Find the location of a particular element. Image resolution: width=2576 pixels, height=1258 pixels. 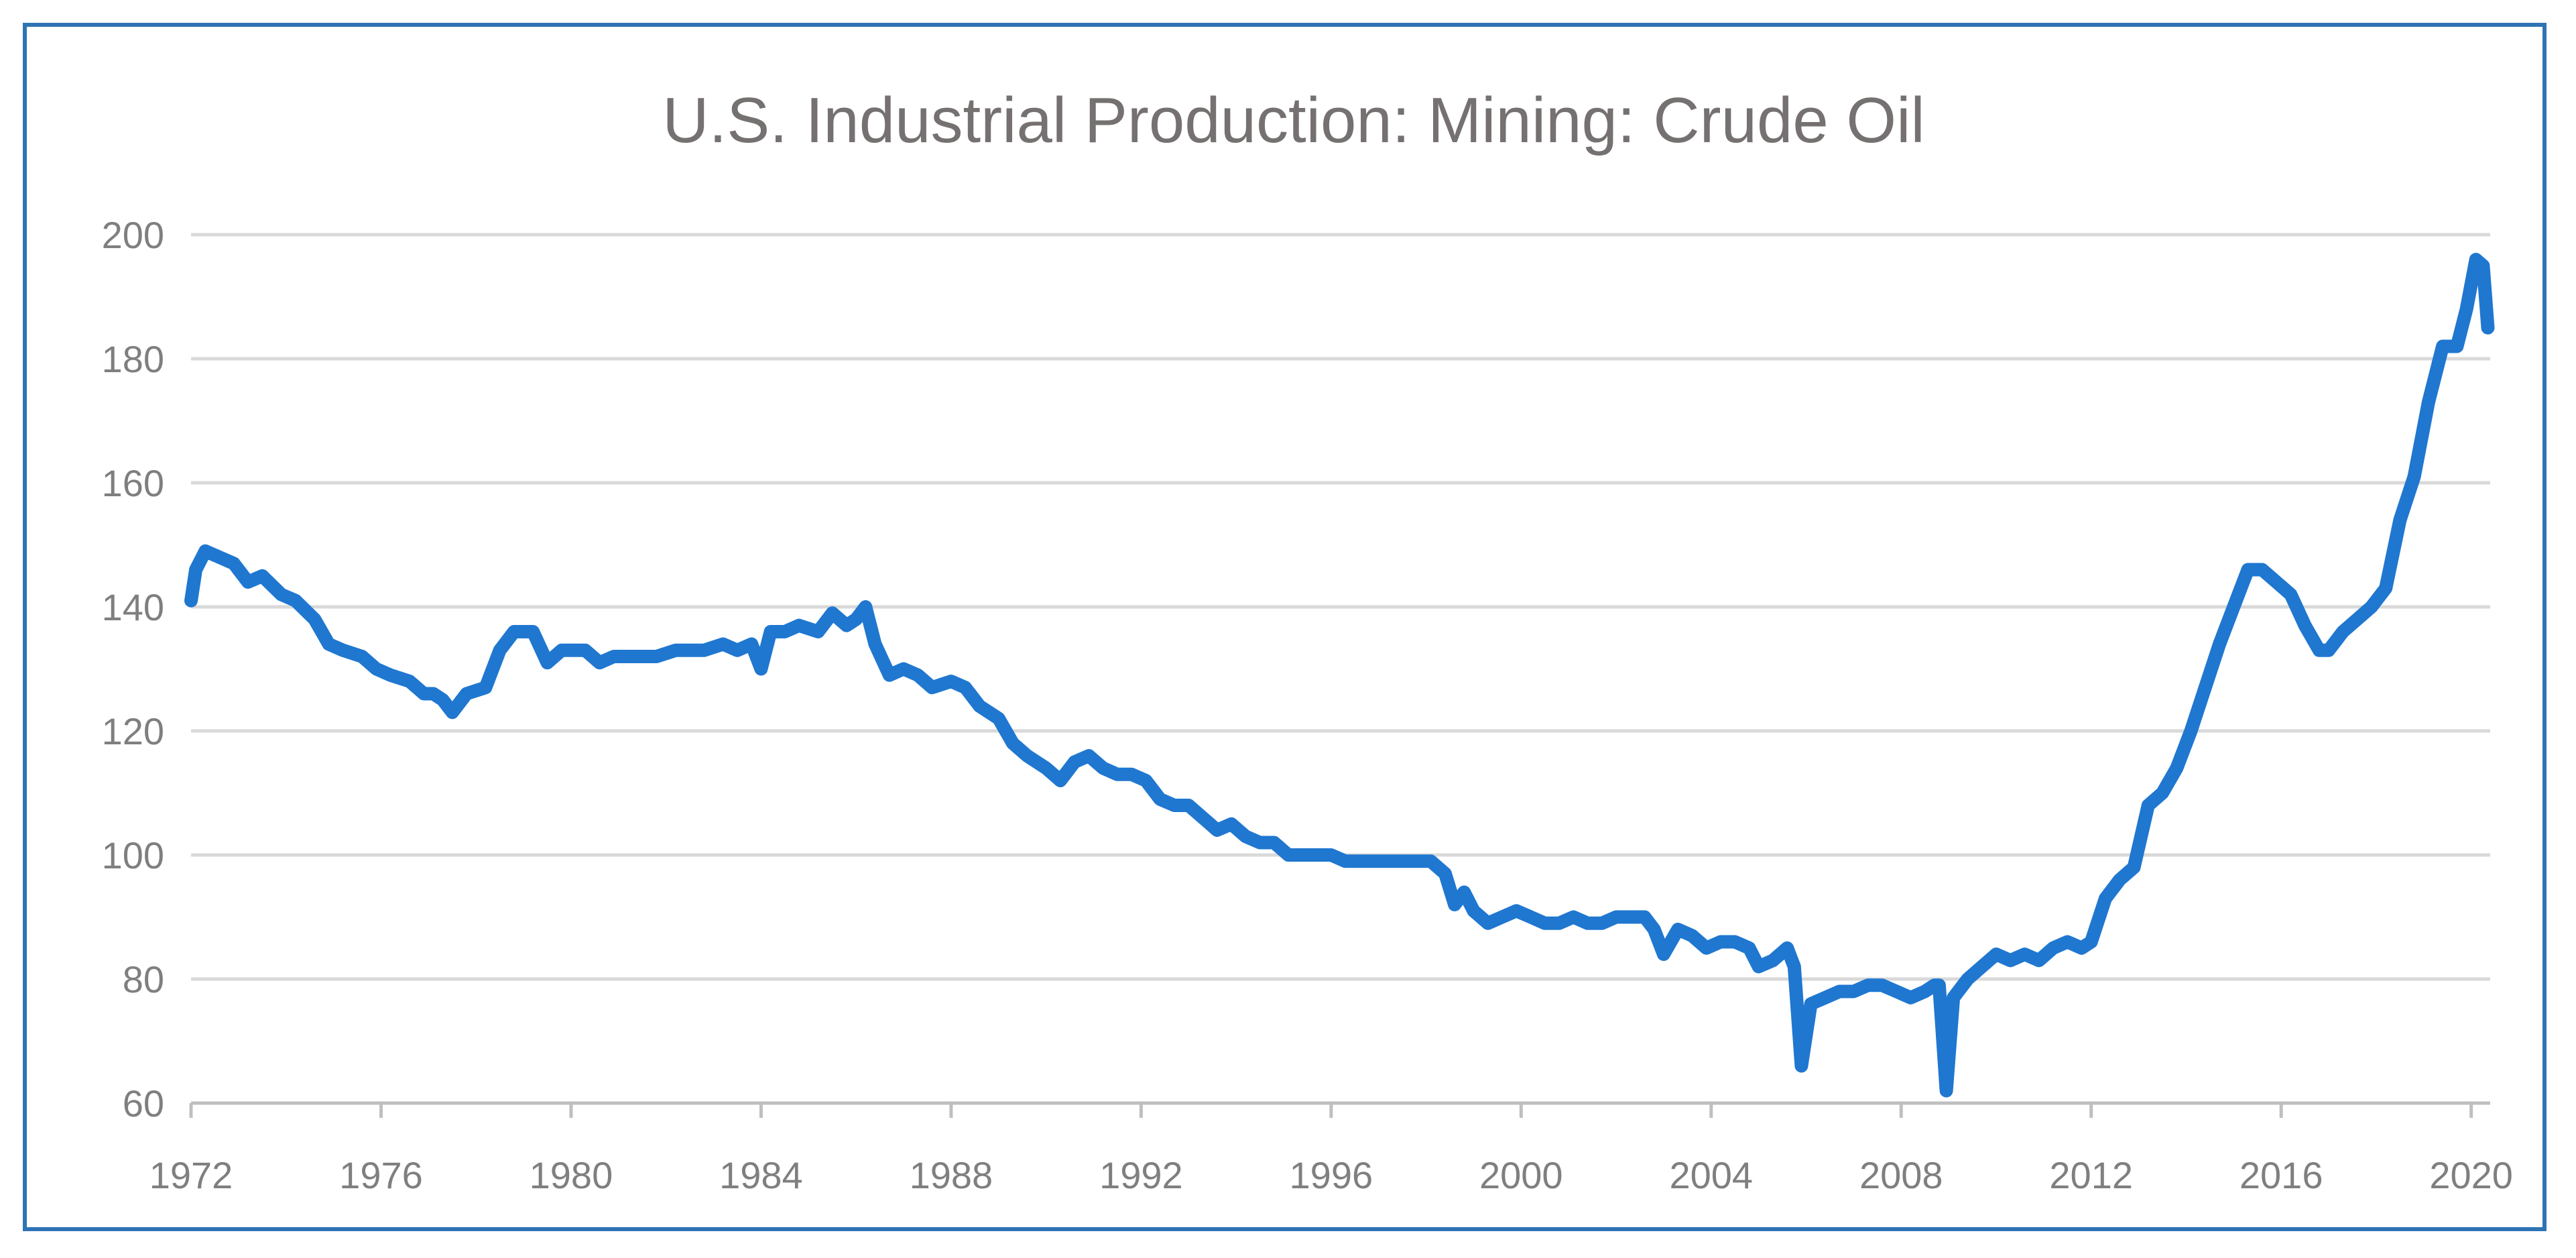

x-tick-label: 1984 is located at coordinates (761, 1175).